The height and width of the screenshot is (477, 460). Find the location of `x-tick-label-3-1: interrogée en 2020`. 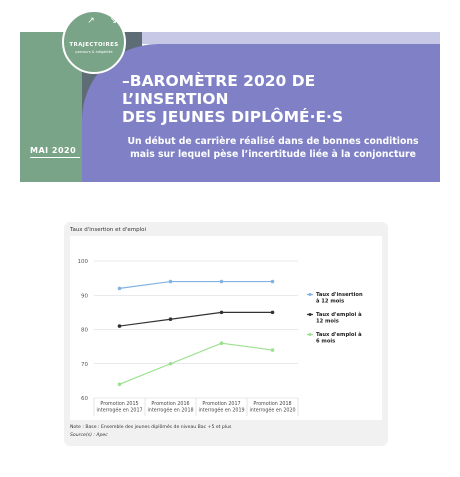

x-tick-label-3-1: interrogée en 2020 is located at coordinates (272, 410).